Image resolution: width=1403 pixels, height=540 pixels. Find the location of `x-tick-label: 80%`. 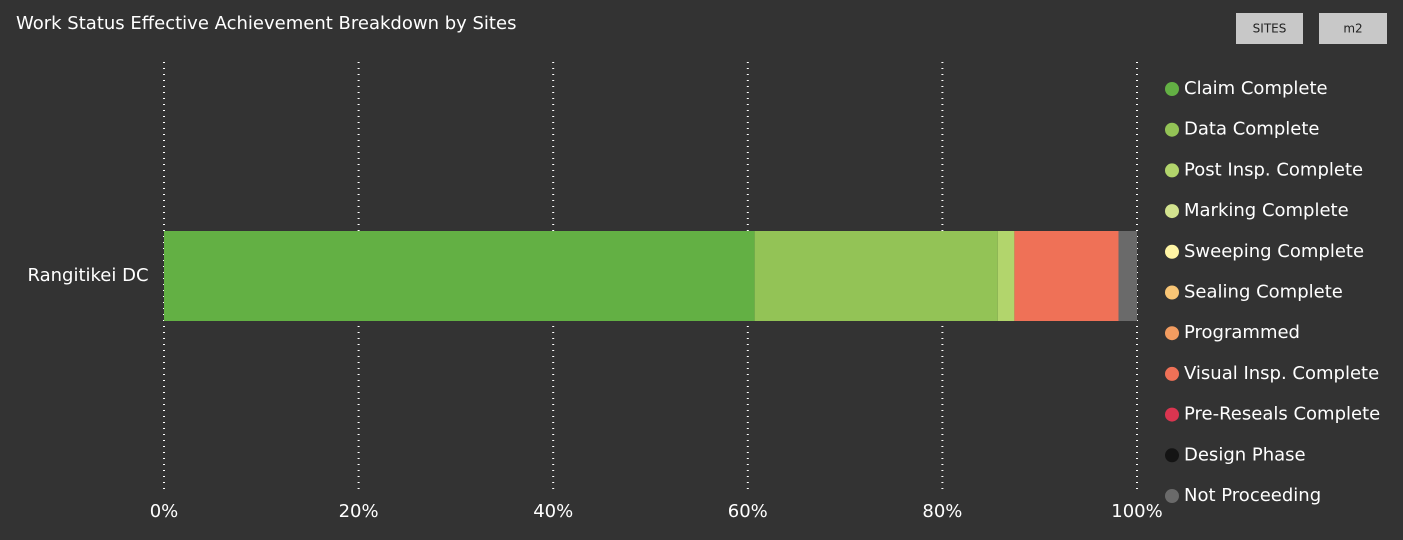

x-tick-label: 80% is located at coordinates (942, 511).